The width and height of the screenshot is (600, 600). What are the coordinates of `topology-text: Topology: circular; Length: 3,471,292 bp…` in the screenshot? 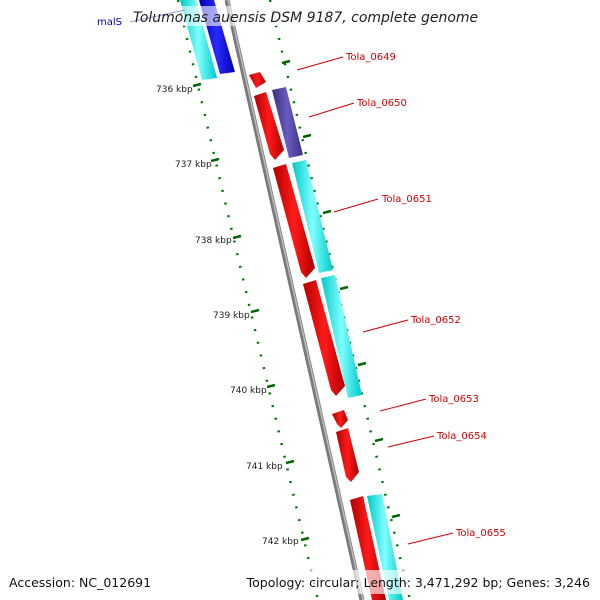 It's located at (418, 582).